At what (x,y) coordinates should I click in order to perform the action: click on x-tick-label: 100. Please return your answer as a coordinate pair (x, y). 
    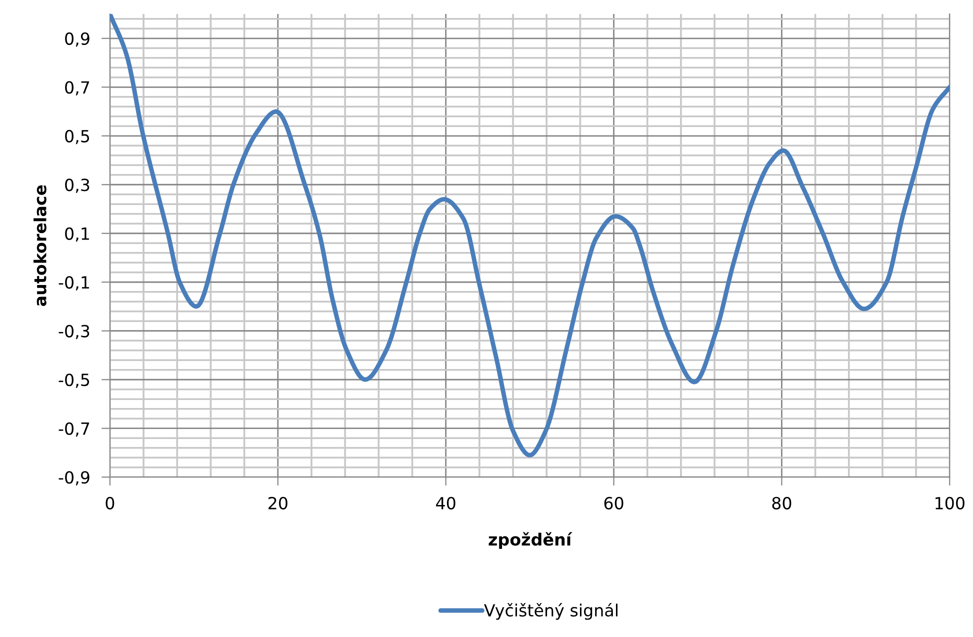
    Looking at the image, I should click on (950, 503).